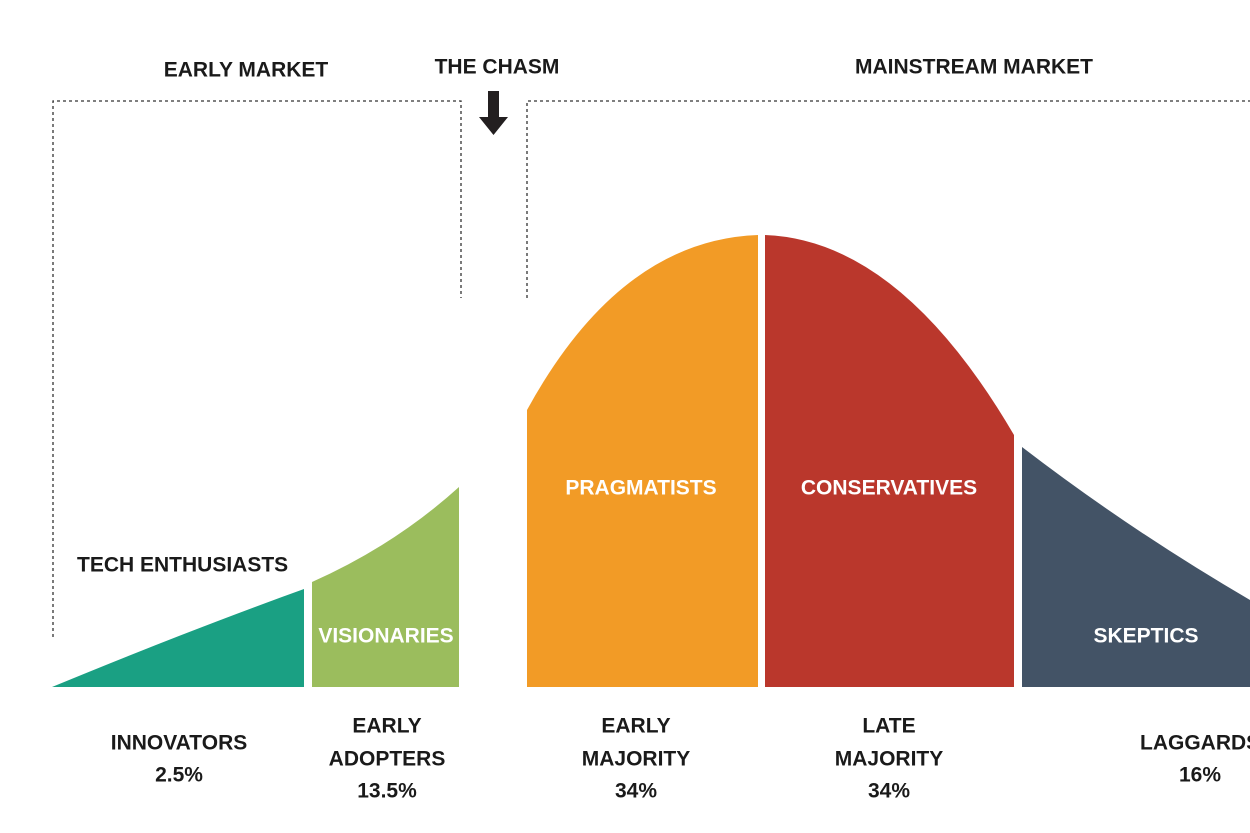 Image resolution: width=1250 pixels, height=833 pixels. Describe the element at coordinates (888, 199) in the screenshot. I see `mainstream-market-bracket` at that location.